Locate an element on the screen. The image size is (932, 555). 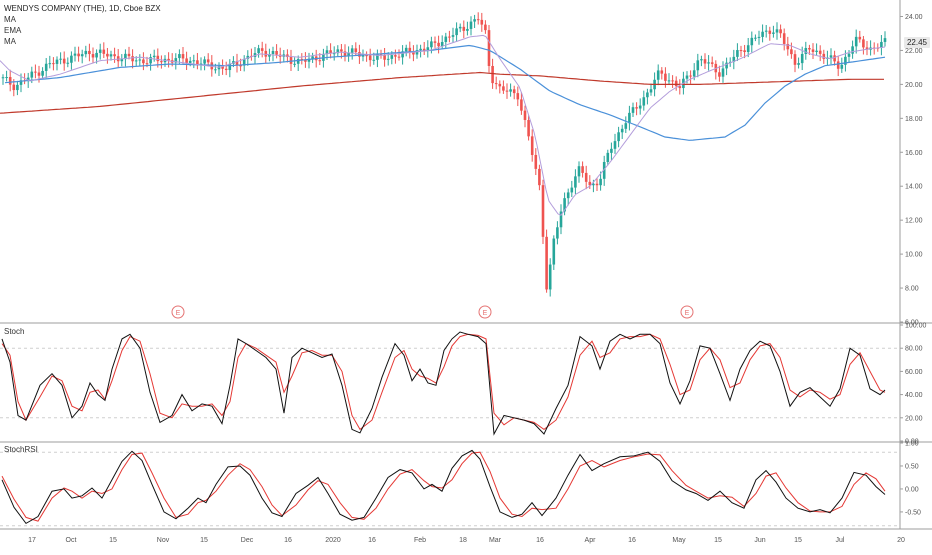
time-axis-label: 15 is located at coordinates (113, 540).